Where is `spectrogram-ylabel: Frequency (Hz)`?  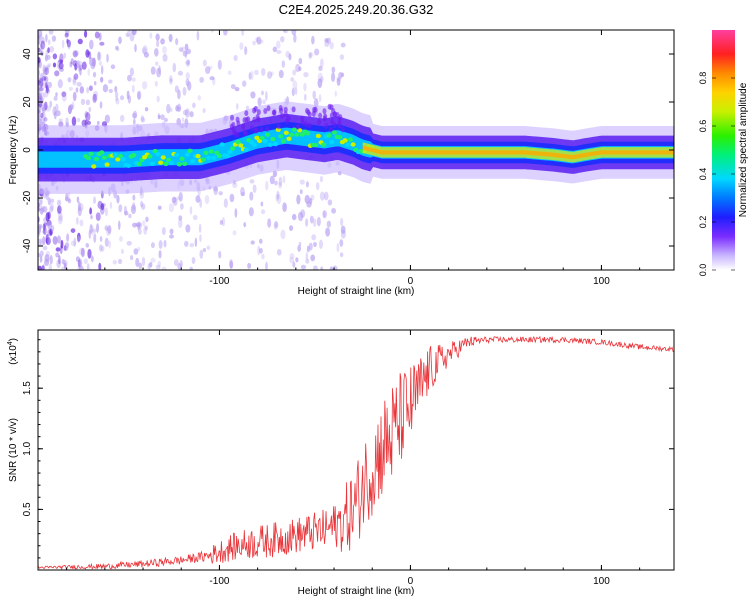 spectrogram-ylabel: Frequency (Hz) is located at coordinates (13, 150).